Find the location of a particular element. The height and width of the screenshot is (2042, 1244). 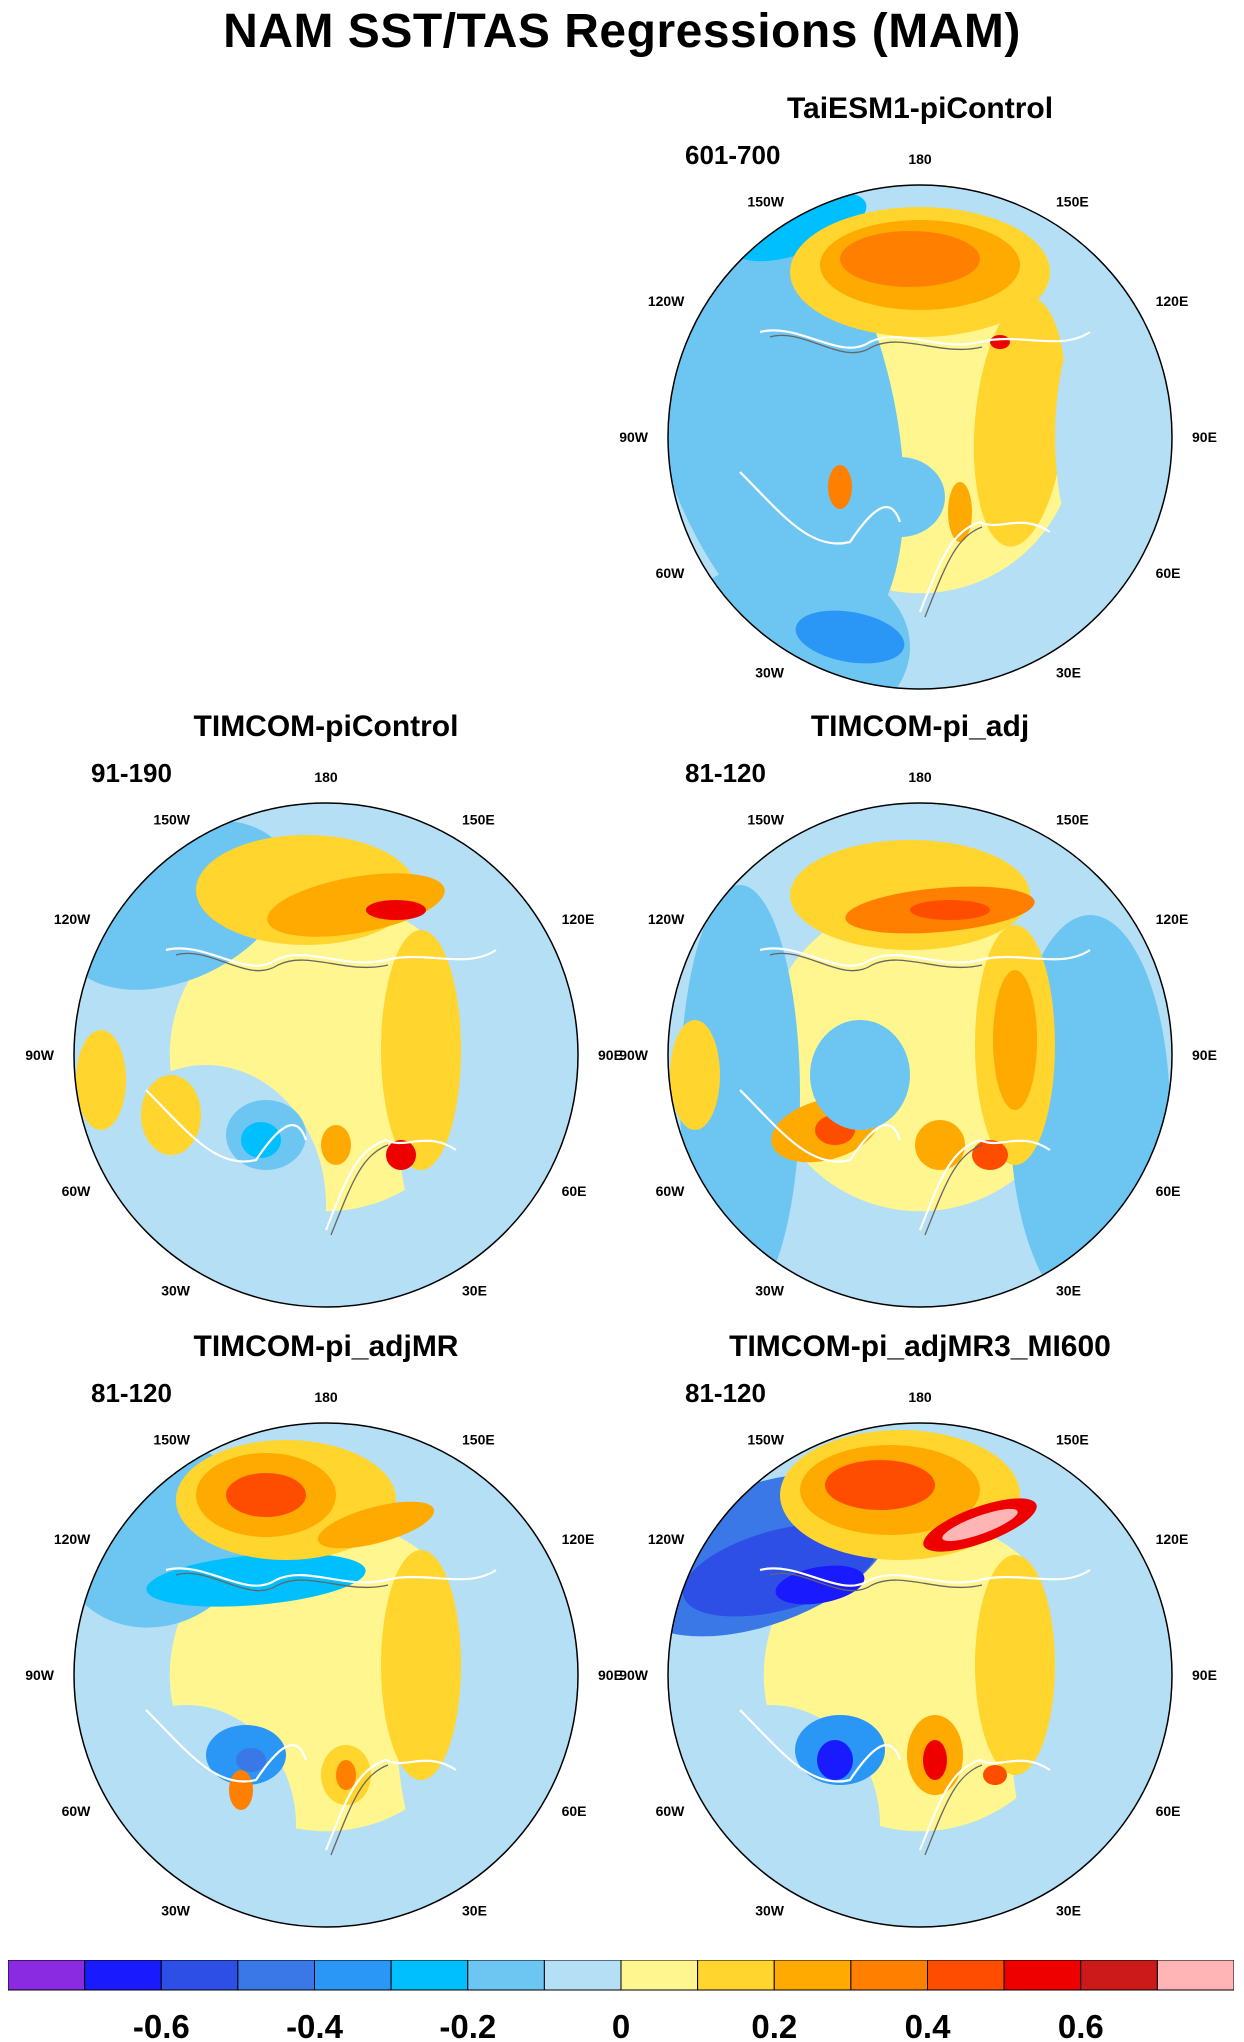

colorbar-tick-label: 0.6 is located at coordinates (1081, 2024).